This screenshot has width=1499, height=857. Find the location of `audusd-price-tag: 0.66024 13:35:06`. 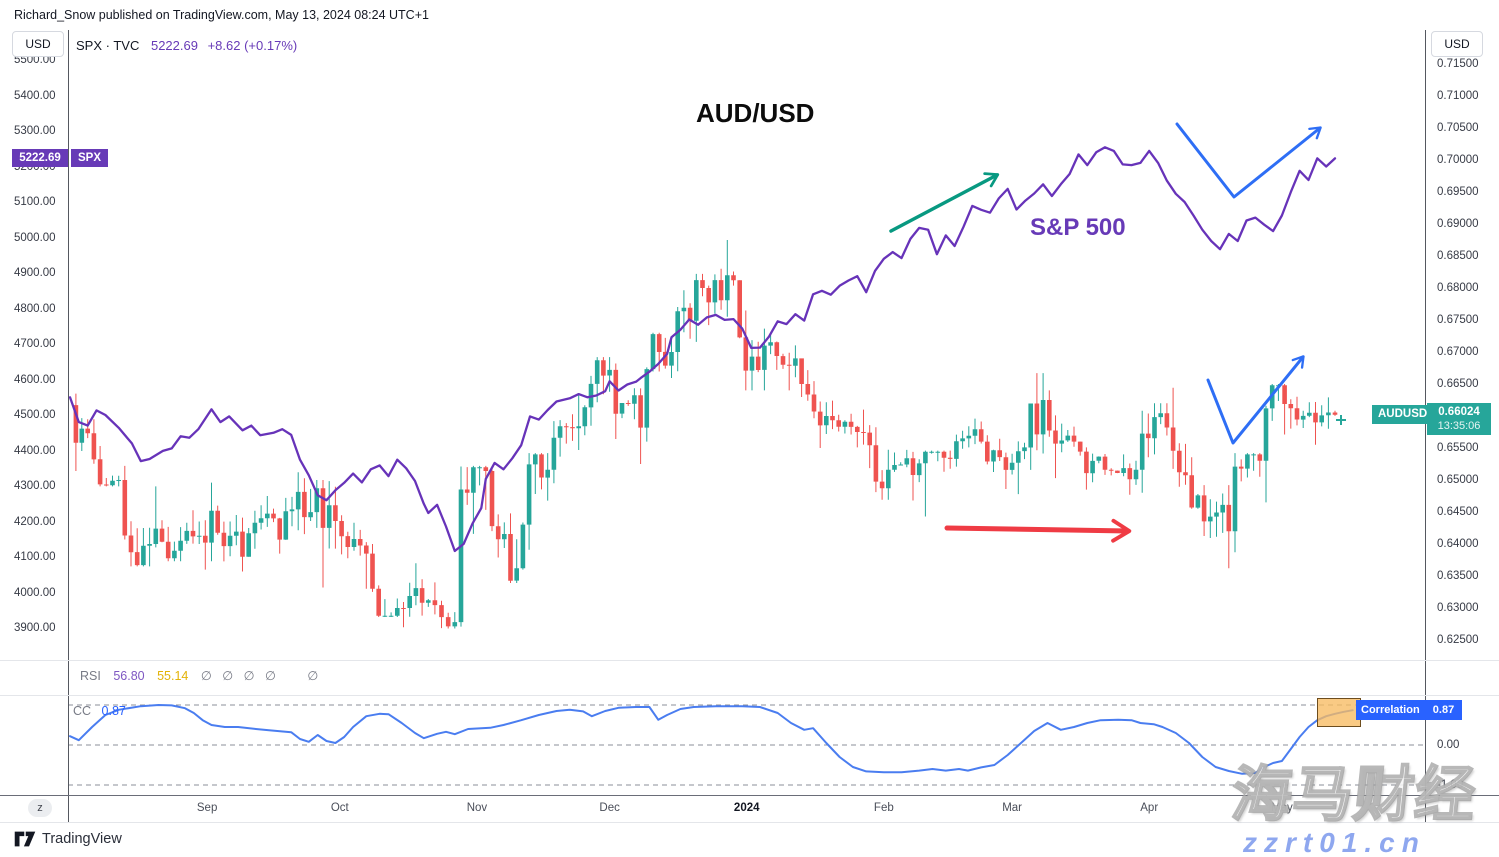

audusd-price-tag: 0.66024 13:35:06 is located at coordinates (1459, 419).